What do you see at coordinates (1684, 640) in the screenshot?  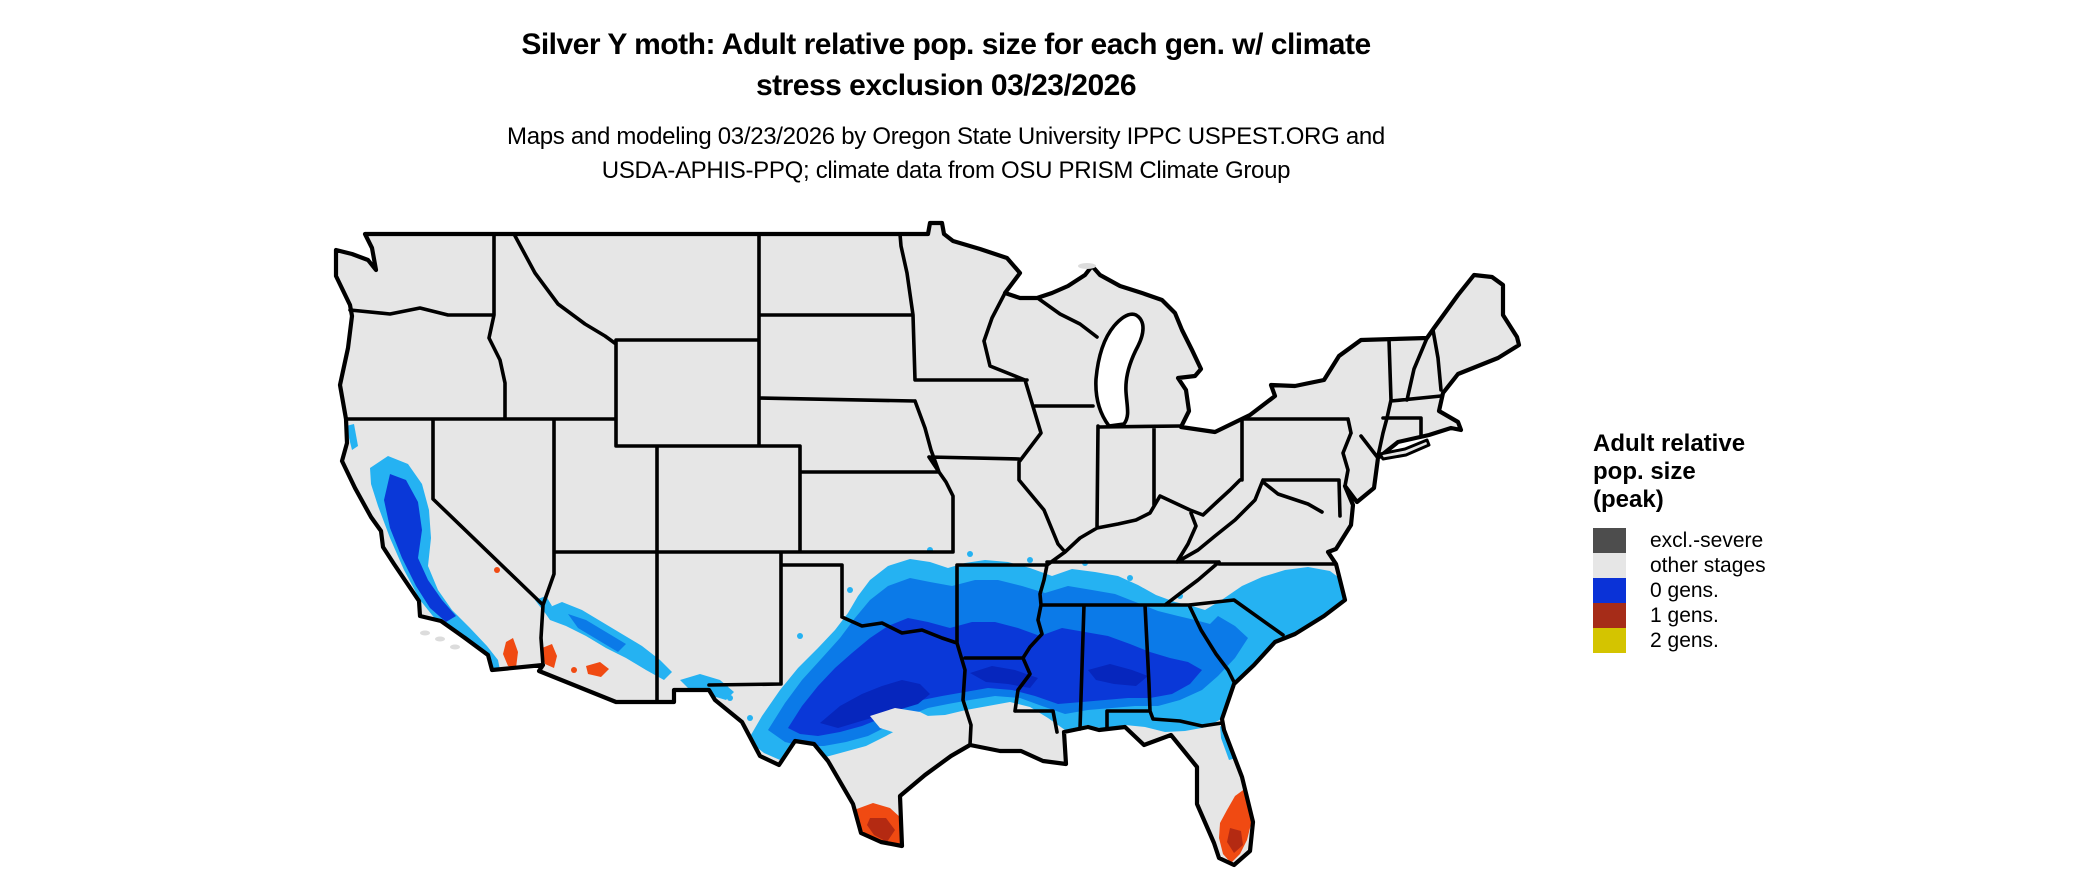 I see `legend-label-2-gens: 2 gens.` at bounding box center [1684, 640].